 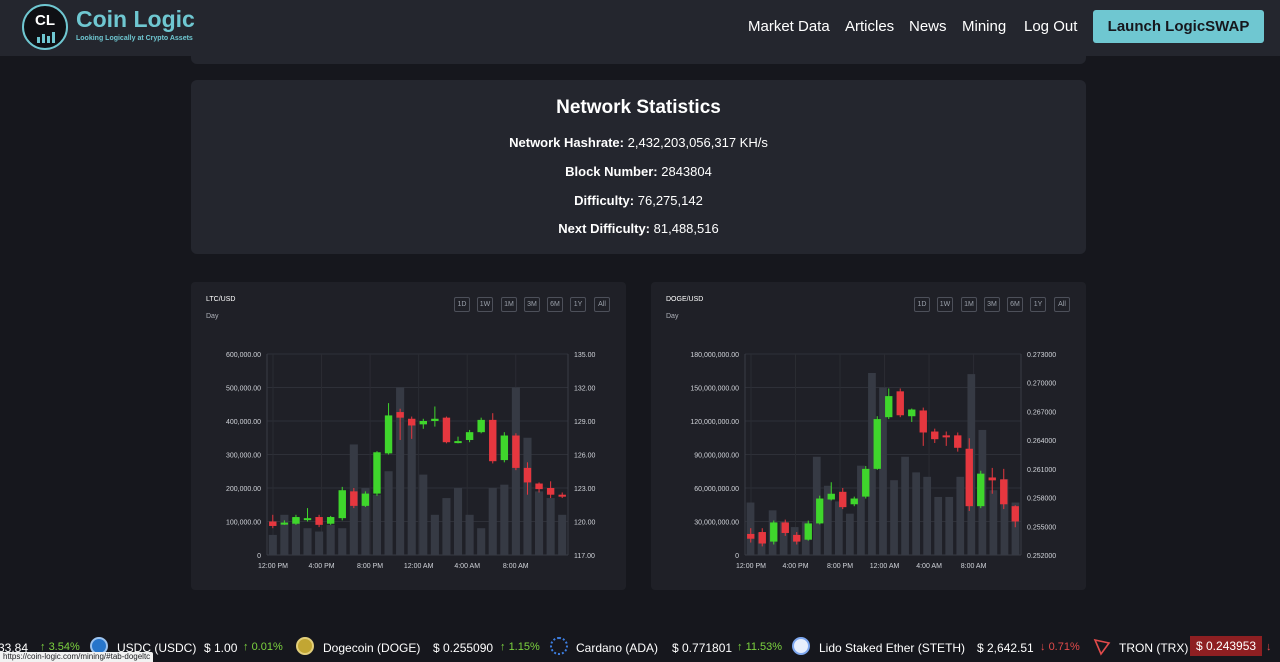 What do you see at coordinates (670, 200) in the screenshot?
I see `stat-value: 76,275,142` at bounding box center [670, 200].